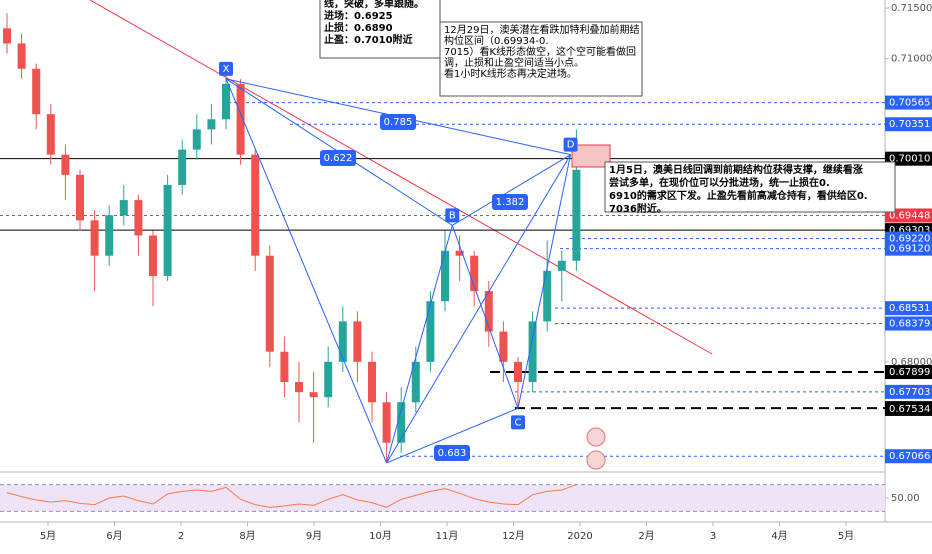 The width and height of the screenshot is (932, 554). Describe the element at coordinates (909, 456) in the screenshot. I see `level-label: 0.67066` at that location.